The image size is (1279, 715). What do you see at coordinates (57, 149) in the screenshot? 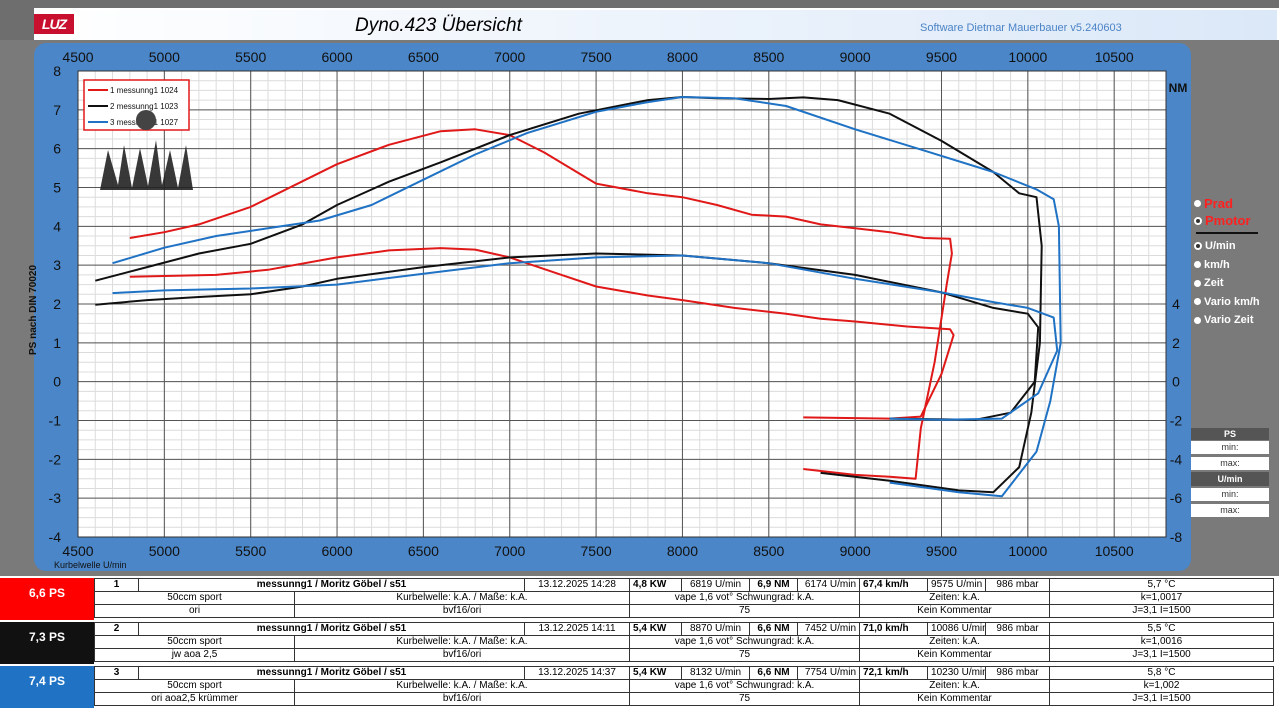
I see `y-tick-label: 6` at bounding box center [57, 149].